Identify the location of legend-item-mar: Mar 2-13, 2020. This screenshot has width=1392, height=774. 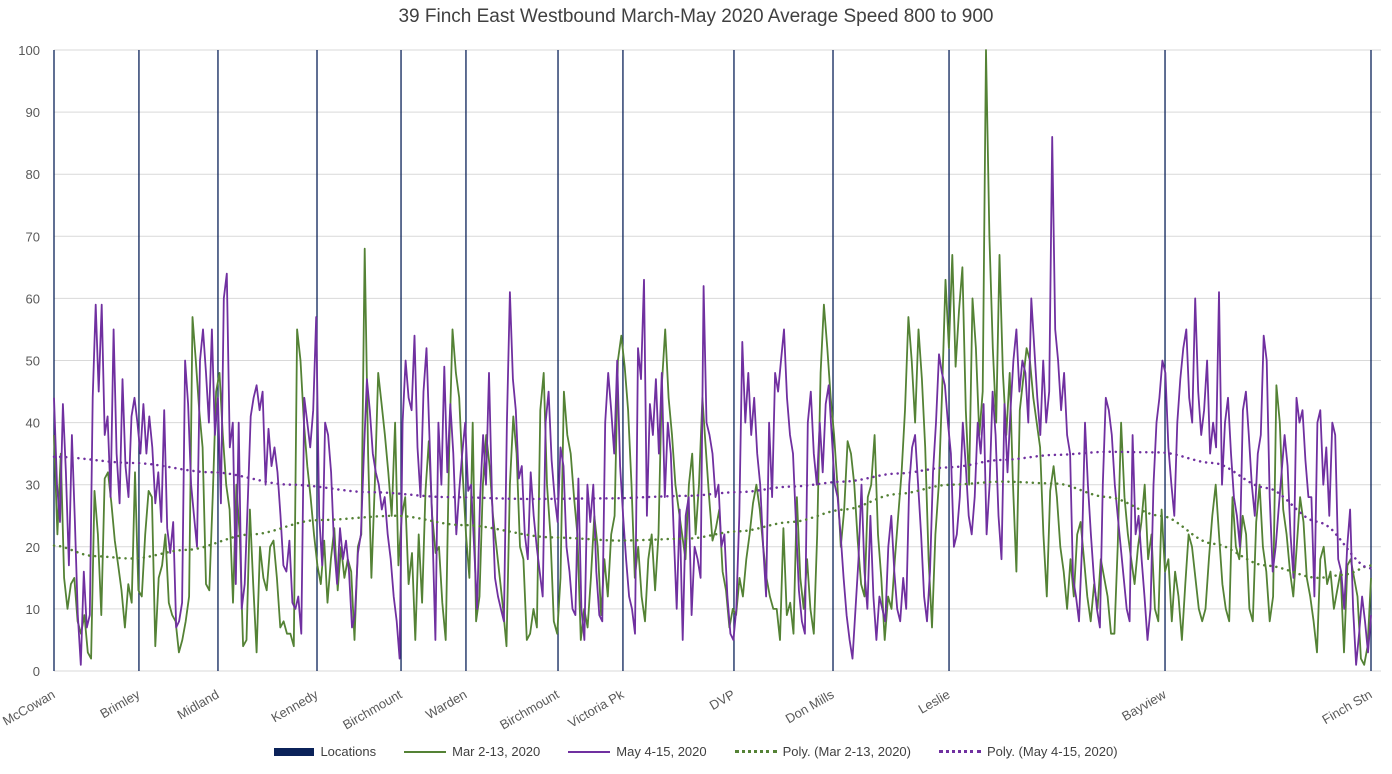
(472, 751).